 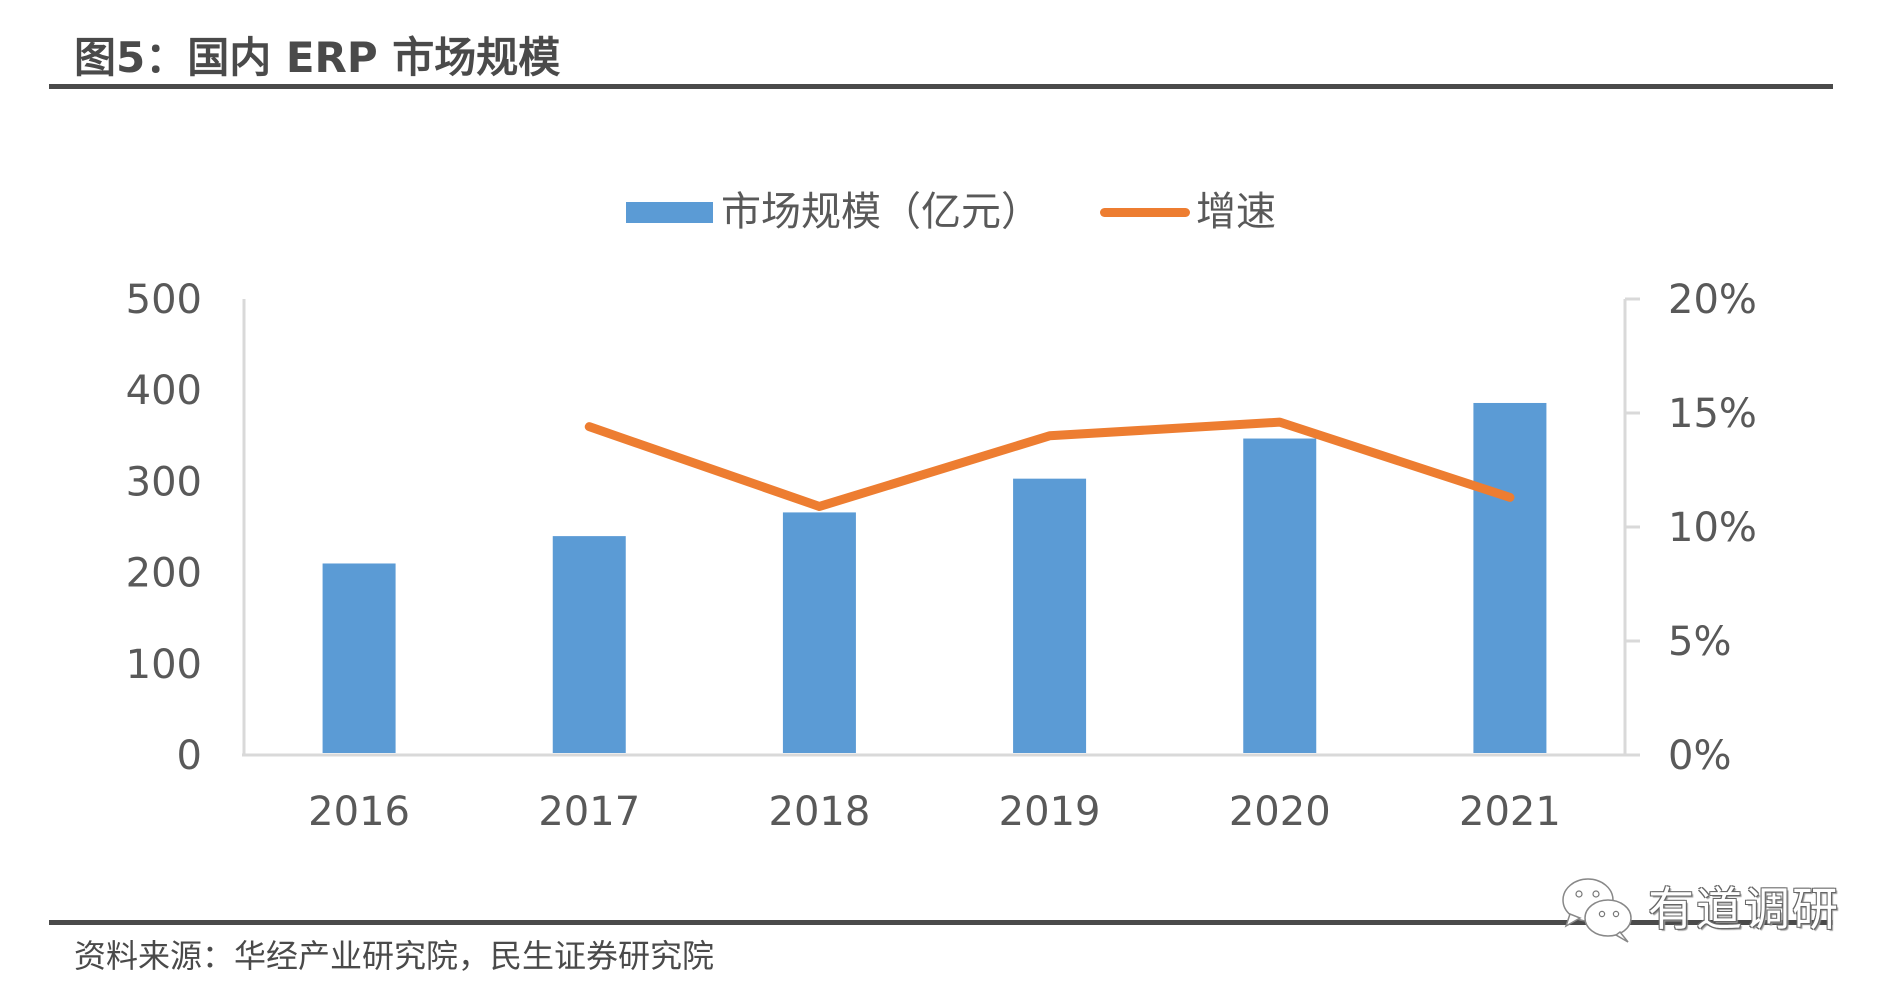 I want to click on legend-entry-market-size: 市场规模（亿元）, so click(x=833, y=212).